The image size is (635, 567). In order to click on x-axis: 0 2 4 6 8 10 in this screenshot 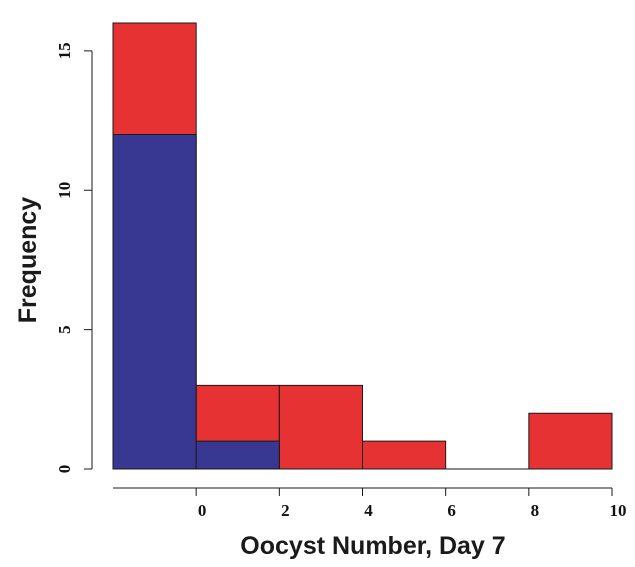, I will do `click(370, 503)`.